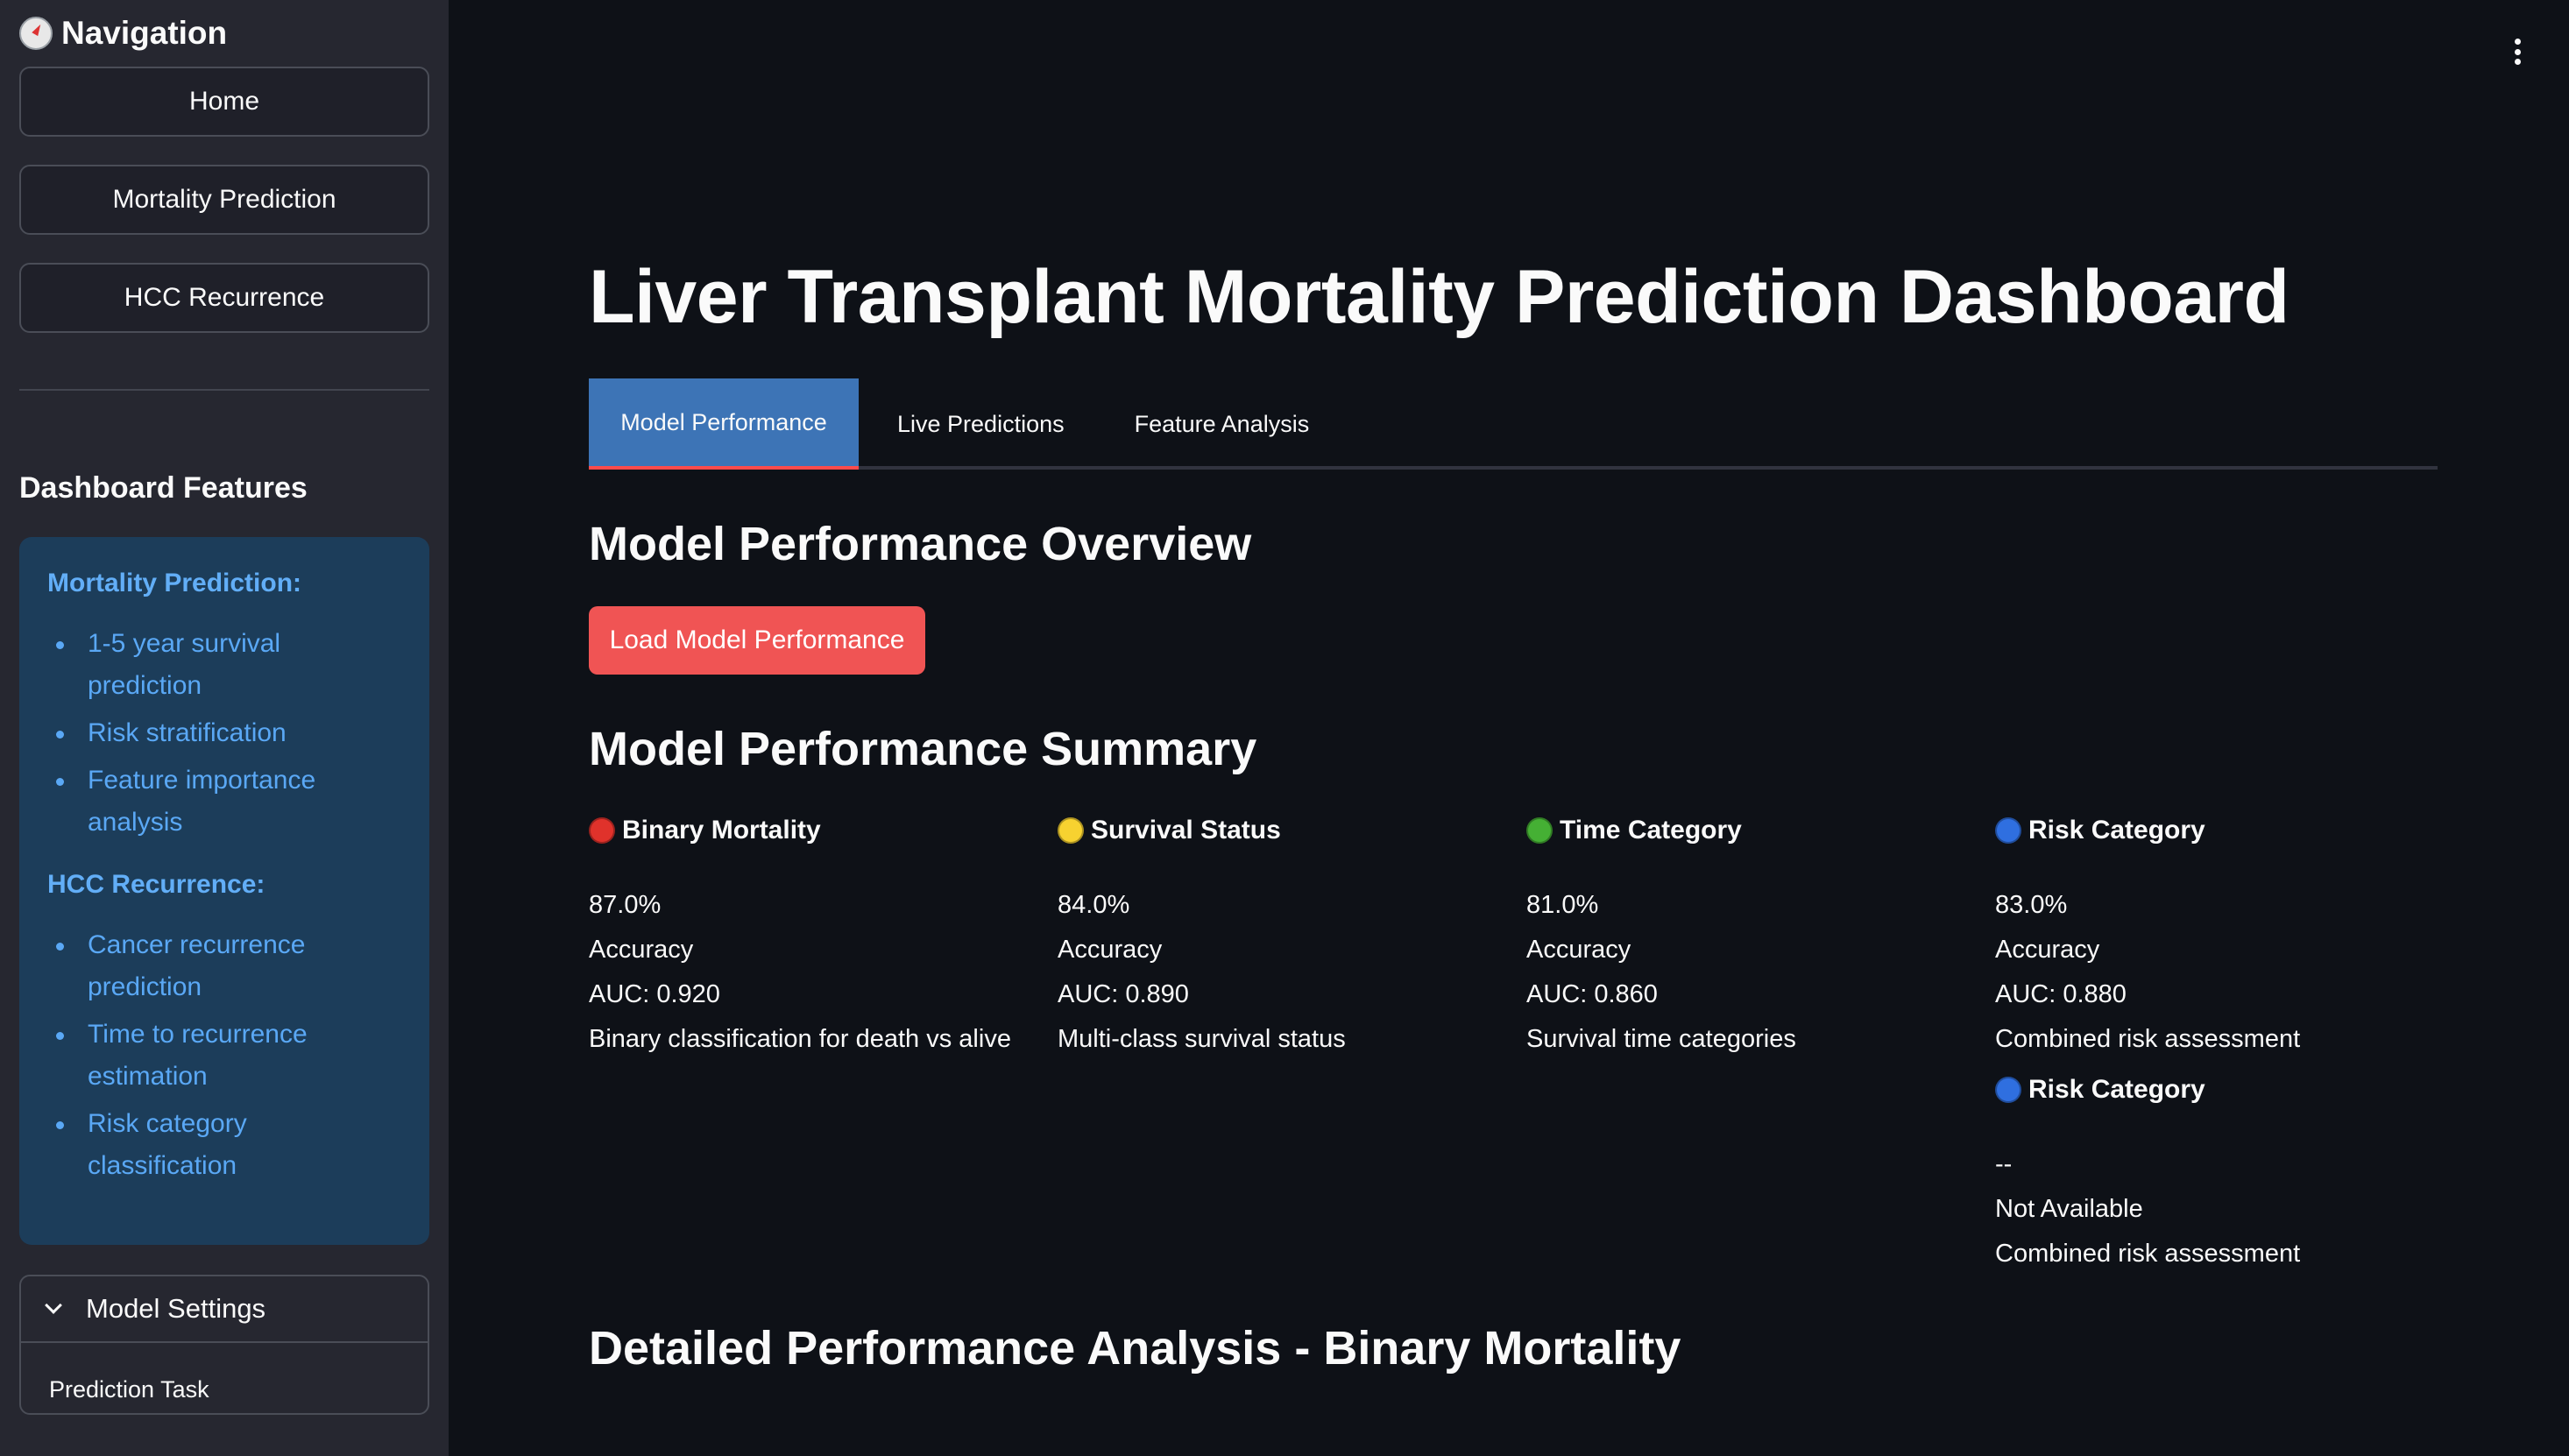  I want to click on overview-heading: Model Performance Overview, so click(920, 544).